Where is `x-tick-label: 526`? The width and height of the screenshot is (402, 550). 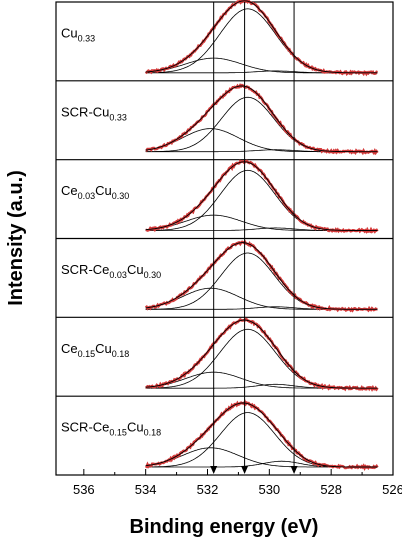
x-tick-label: 526 is located at coordinates (392, 489).